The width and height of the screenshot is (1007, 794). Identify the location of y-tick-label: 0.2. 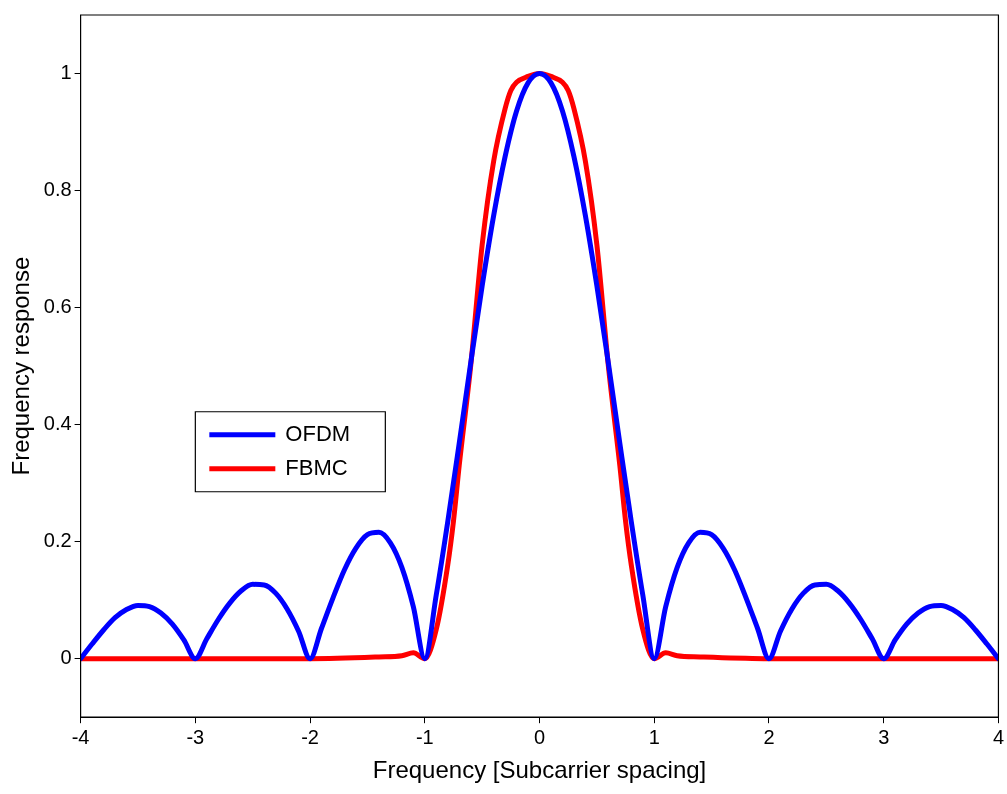
(57, 540).